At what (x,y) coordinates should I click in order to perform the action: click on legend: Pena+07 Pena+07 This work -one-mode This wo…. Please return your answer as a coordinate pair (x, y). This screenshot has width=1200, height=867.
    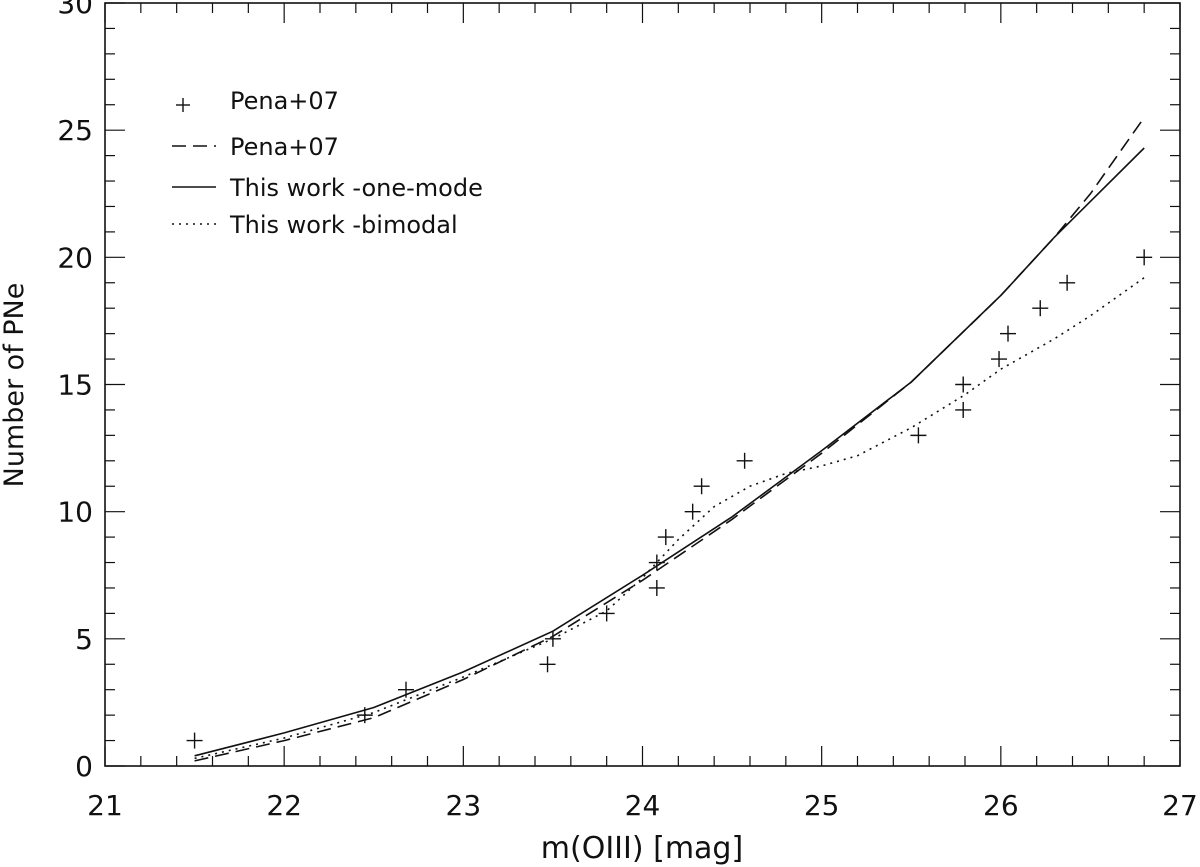
    Looking at the image, I should click on (327, 163).